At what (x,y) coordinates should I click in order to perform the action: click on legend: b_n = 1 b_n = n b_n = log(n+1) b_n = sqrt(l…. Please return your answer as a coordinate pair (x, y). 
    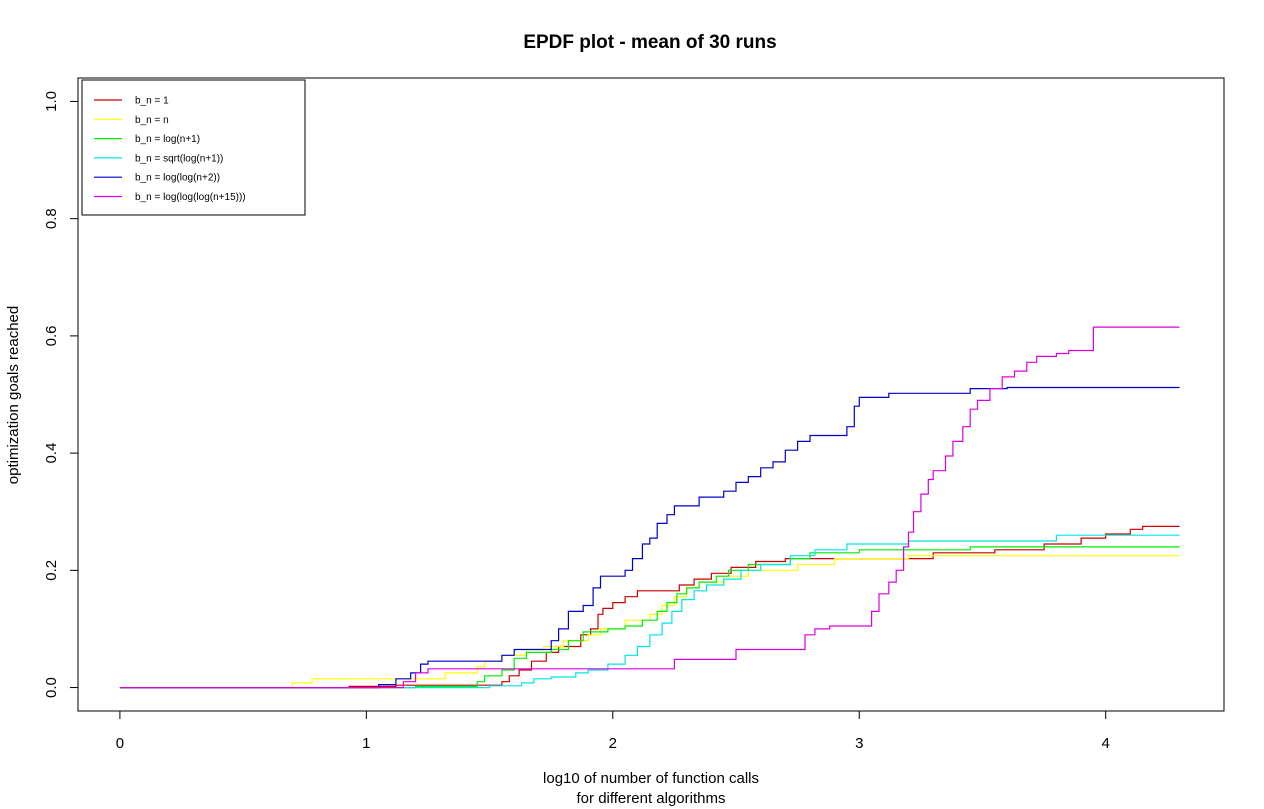
    Looking at the image, I should click on (193, 147).